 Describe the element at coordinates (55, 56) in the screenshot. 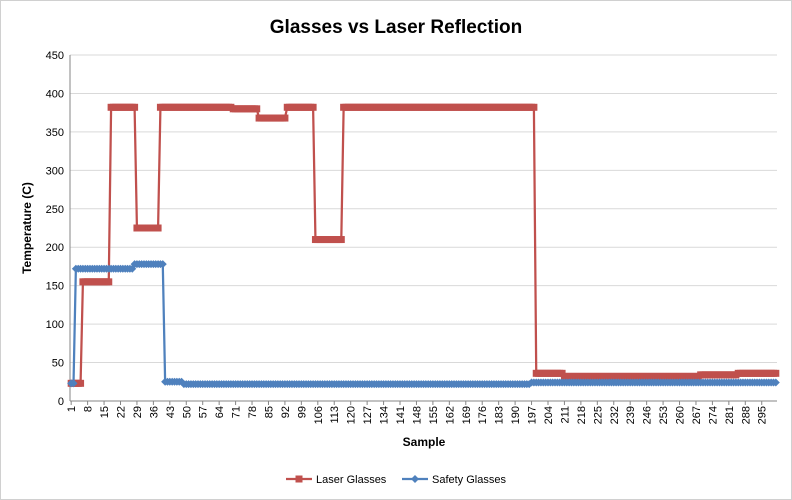

I see `y-tick-label: 450` at that location.